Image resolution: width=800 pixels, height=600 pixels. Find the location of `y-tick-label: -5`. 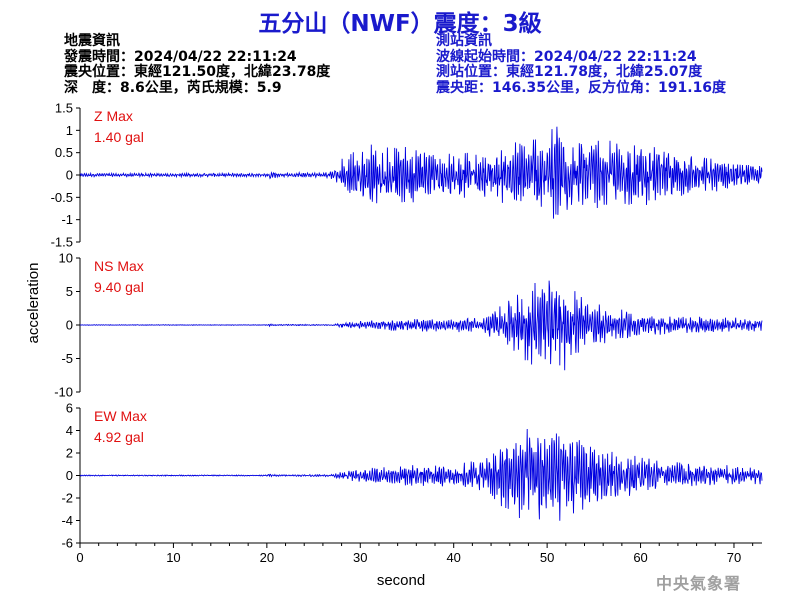

y-tick-label: -5 is located at coordinates (67, 358).